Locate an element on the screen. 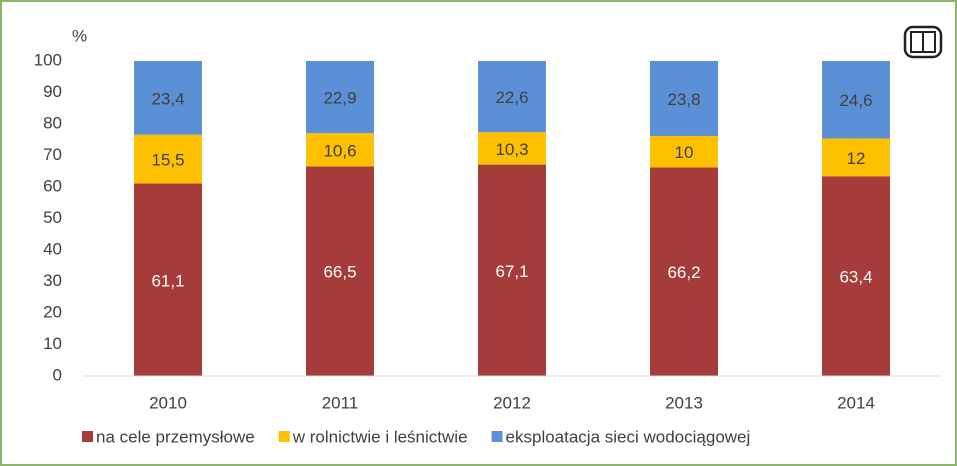 The image size is (957, 466). y-tick-label: 60 is located at coordinates (52, 185).